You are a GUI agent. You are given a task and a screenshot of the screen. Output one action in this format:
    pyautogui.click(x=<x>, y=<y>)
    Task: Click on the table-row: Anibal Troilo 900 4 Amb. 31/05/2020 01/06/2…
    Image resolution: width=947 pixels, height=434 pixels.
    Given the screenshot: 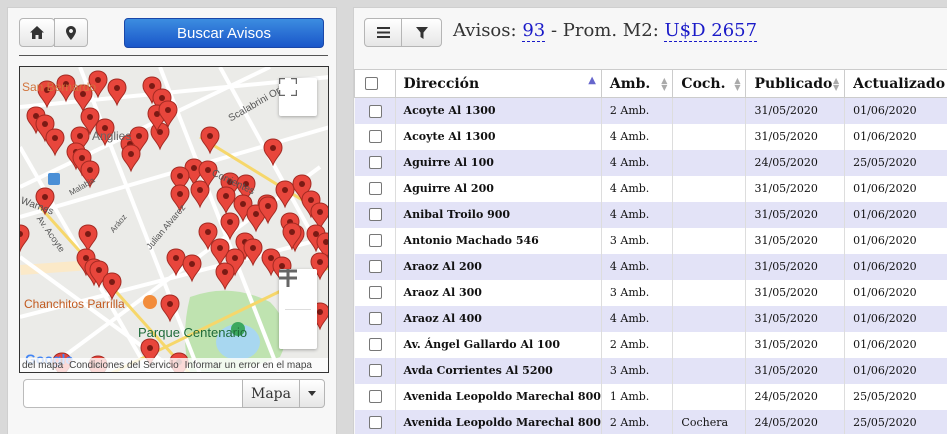 What is the action you would take?
    pyautogui.click(x=650, y=214)
    